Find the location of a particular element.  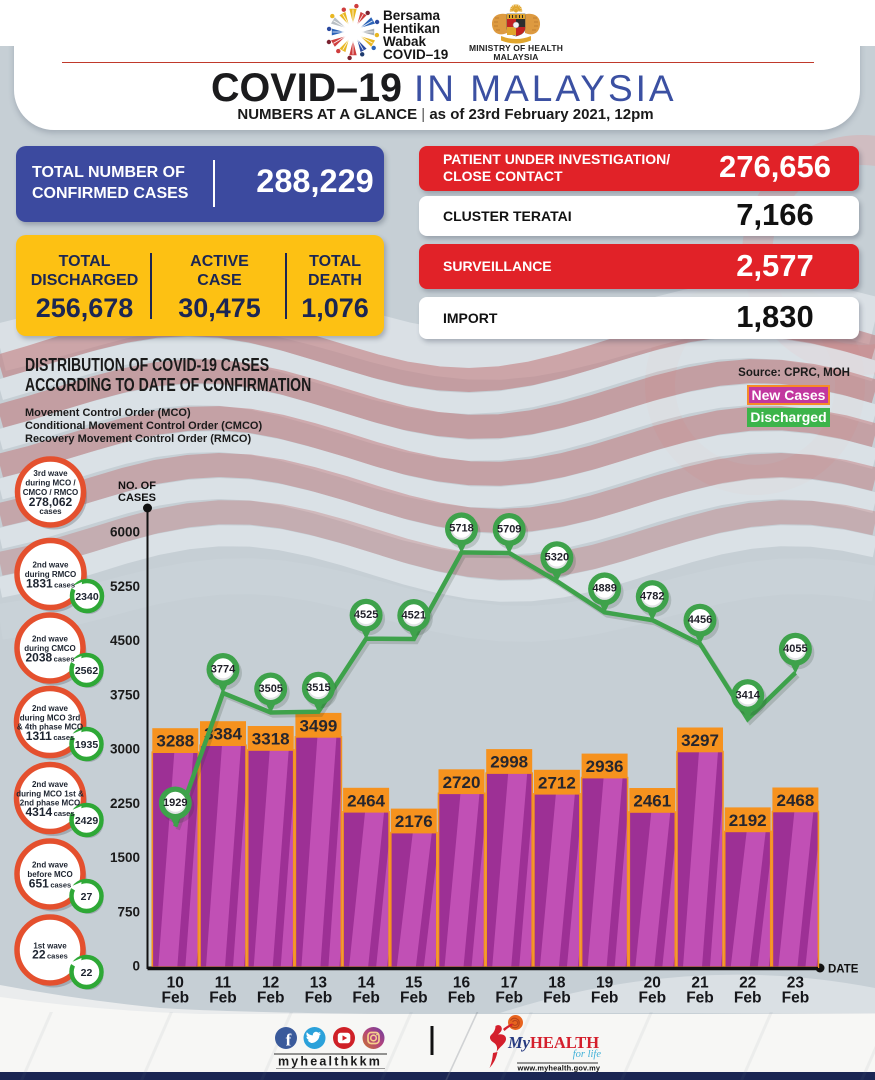

svg-text: 4525 is located at coordinates (366, 615).